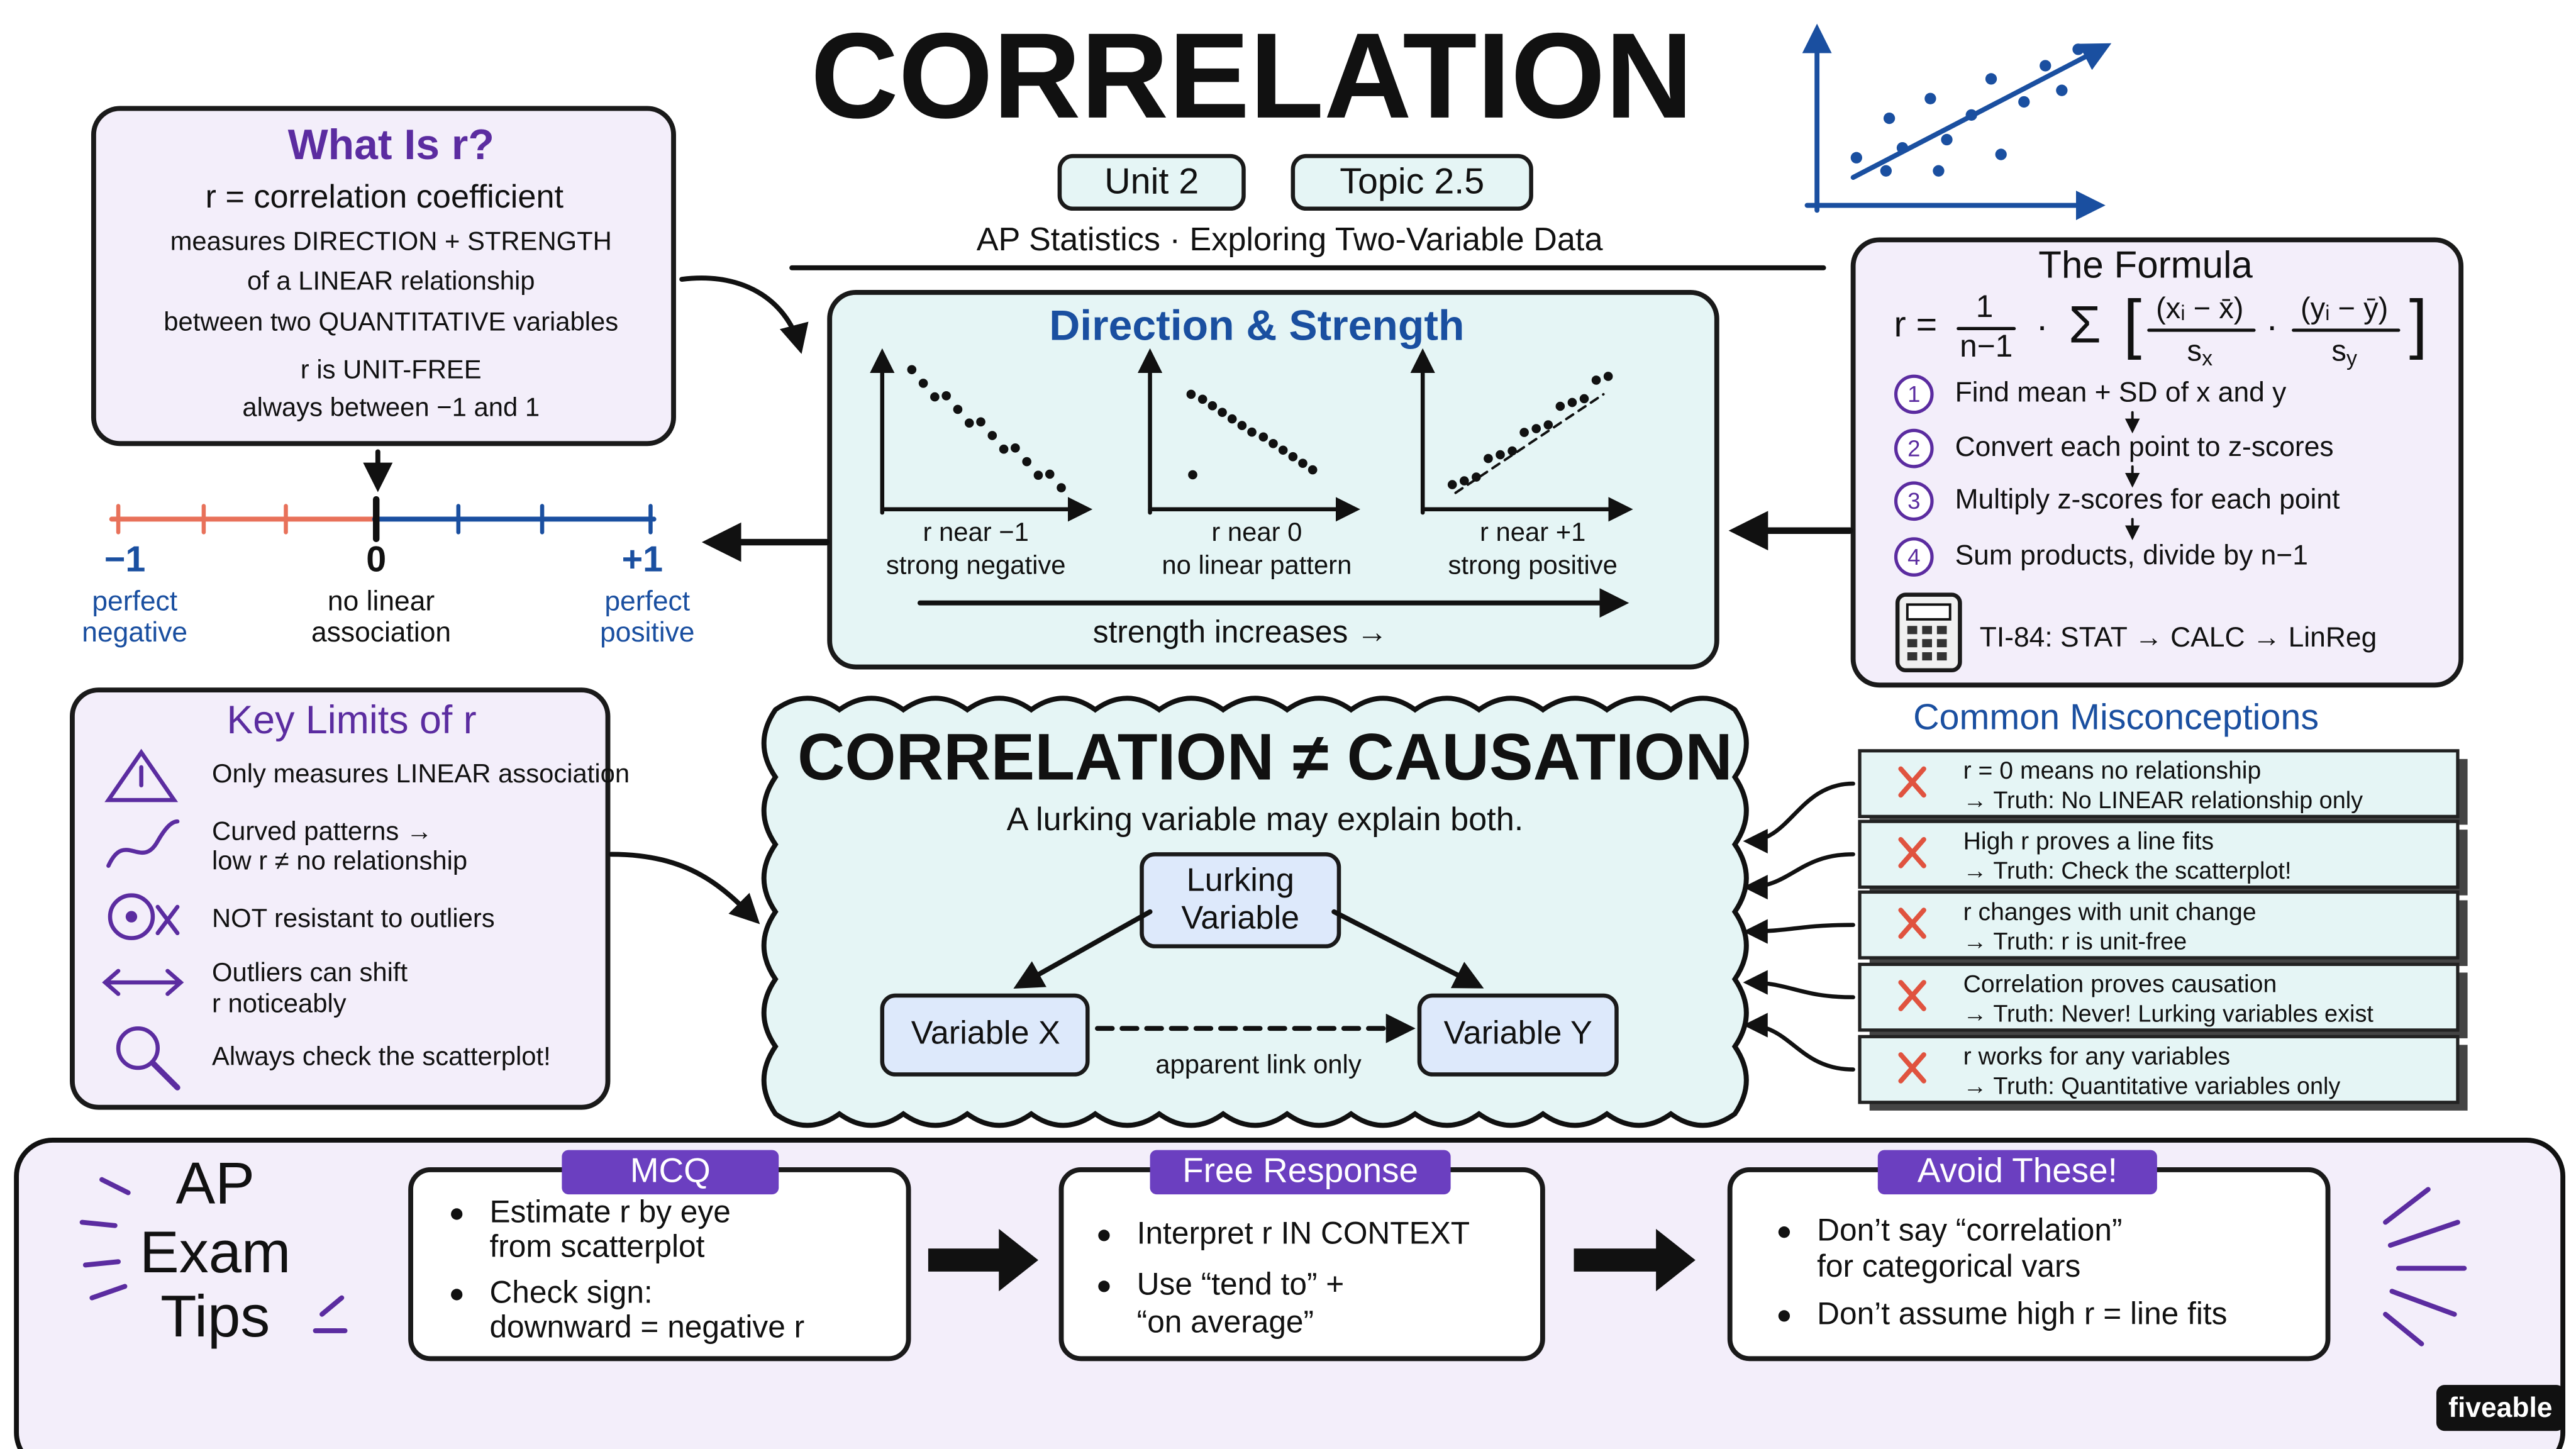 The image size is (2576, 1449). What do you see at coordinates (570, 1292) in the screenshot?
I see `tip-bullet: Check sign:` at bounding box center [570, 1292].